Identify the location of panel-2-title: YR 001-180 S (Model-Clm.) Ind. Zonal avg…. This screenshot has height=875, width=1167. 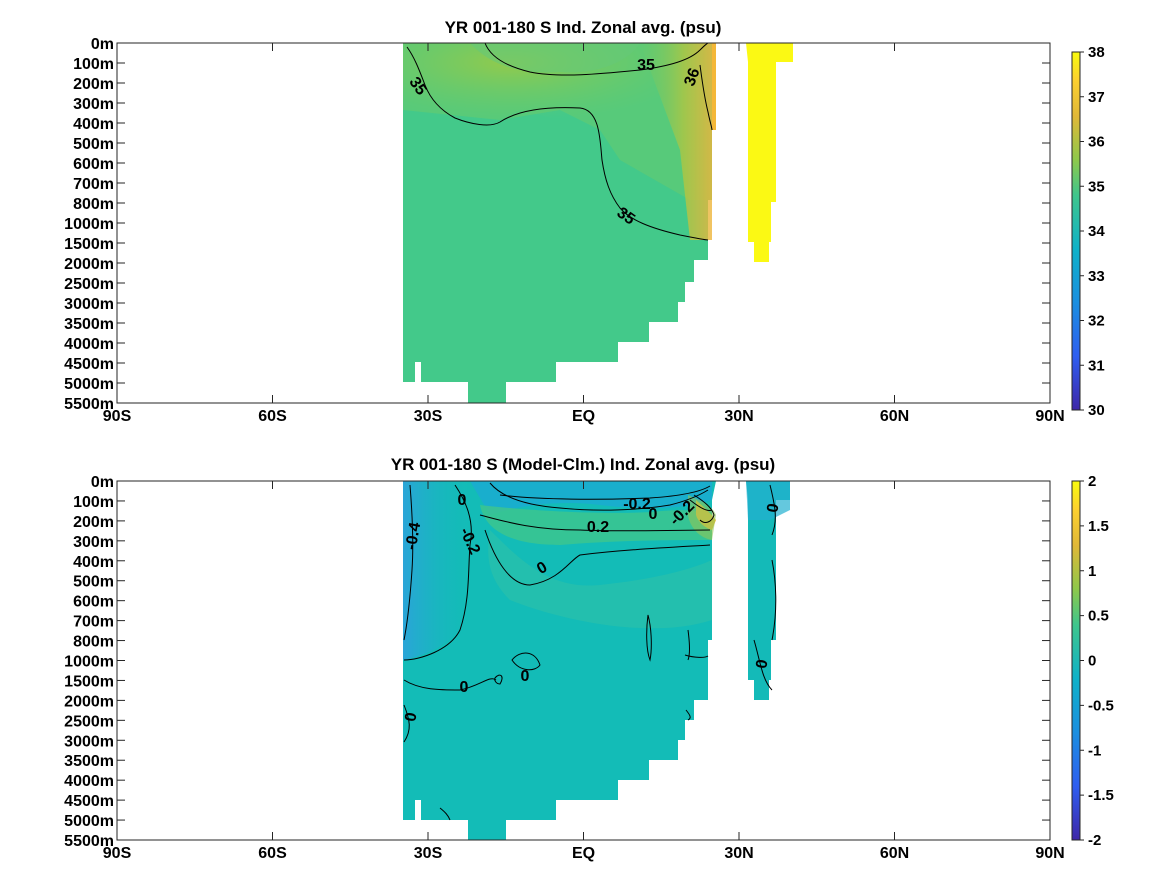
(583, 464).